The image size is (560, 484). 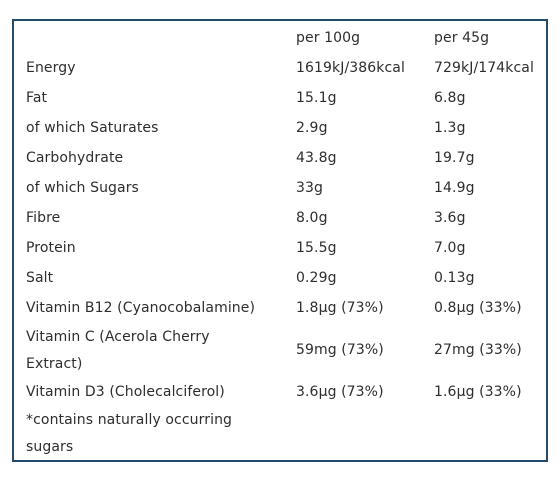 I want to click on nutrient-name: of which Saturates, so click(x=92, y=128).